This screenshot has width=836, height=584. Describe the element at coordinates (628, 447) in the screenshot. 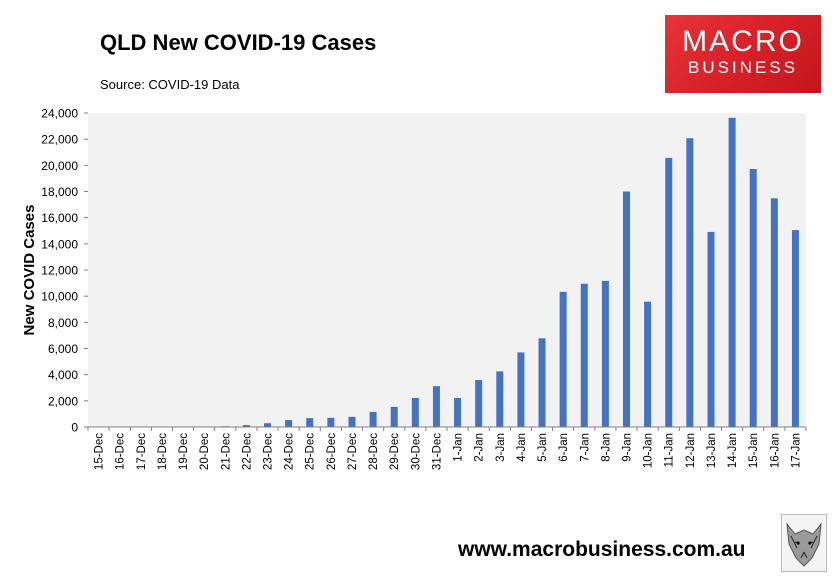

I see `x-tick-label: 9-Jan` at that location.